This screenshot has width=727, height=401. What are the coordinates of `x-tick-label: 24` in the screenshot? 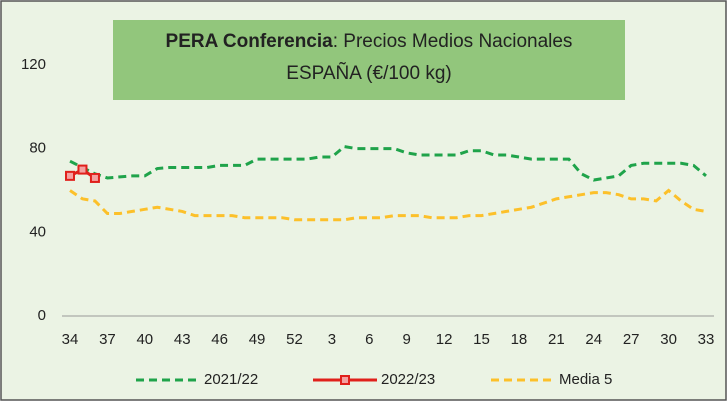 It's located at (593, 339).